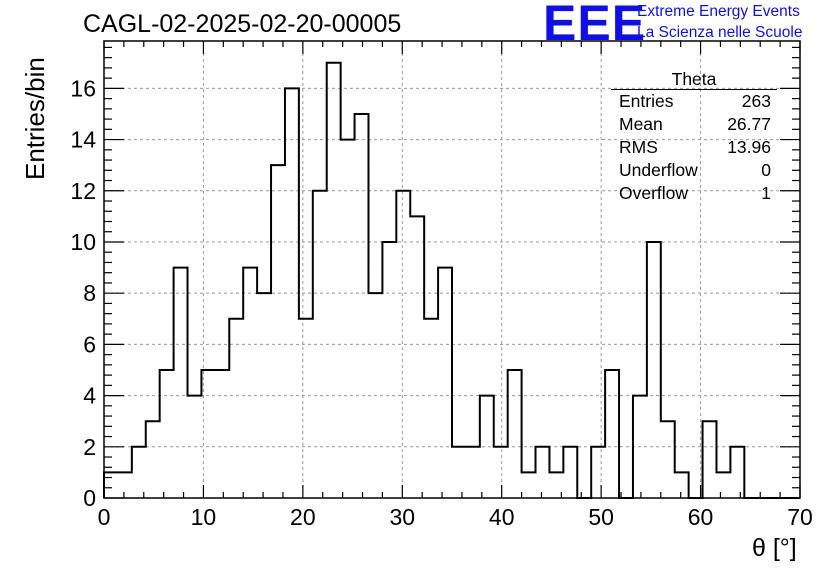 Image resolution: width=836 pixels, height=577 pixels. Describe the element at coordinates (89, 344) in the screenshot. I see `y-tick-label: 6` at that location.